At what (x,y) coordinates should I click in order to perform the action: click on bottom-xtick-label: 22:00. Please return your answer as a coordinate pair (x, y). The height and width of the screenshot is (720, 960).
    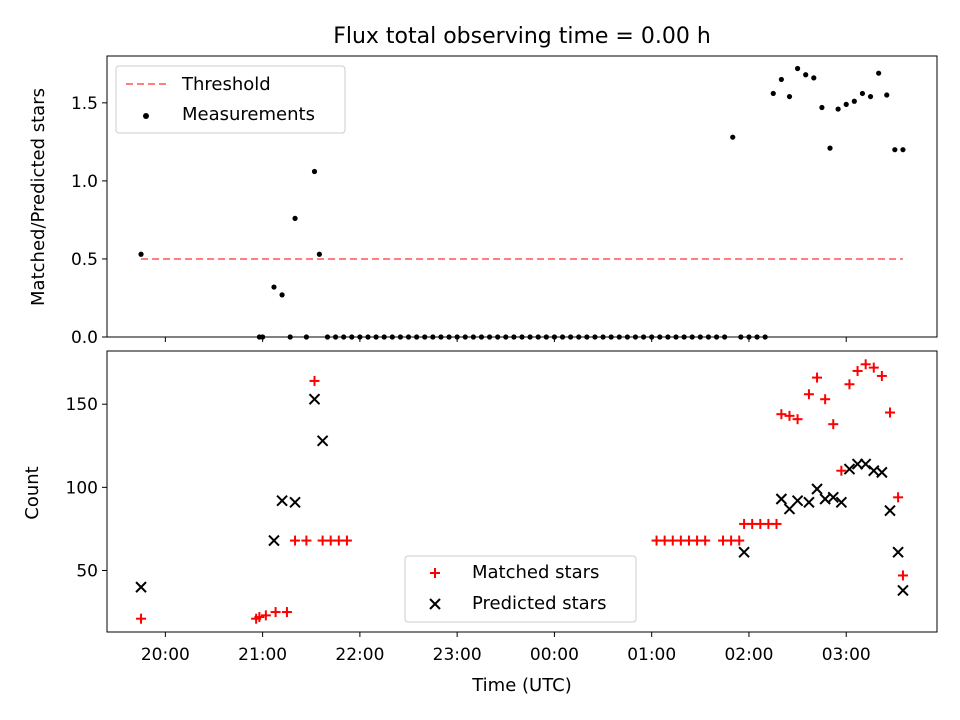
    Looking at the image, I should click on (359, 655).